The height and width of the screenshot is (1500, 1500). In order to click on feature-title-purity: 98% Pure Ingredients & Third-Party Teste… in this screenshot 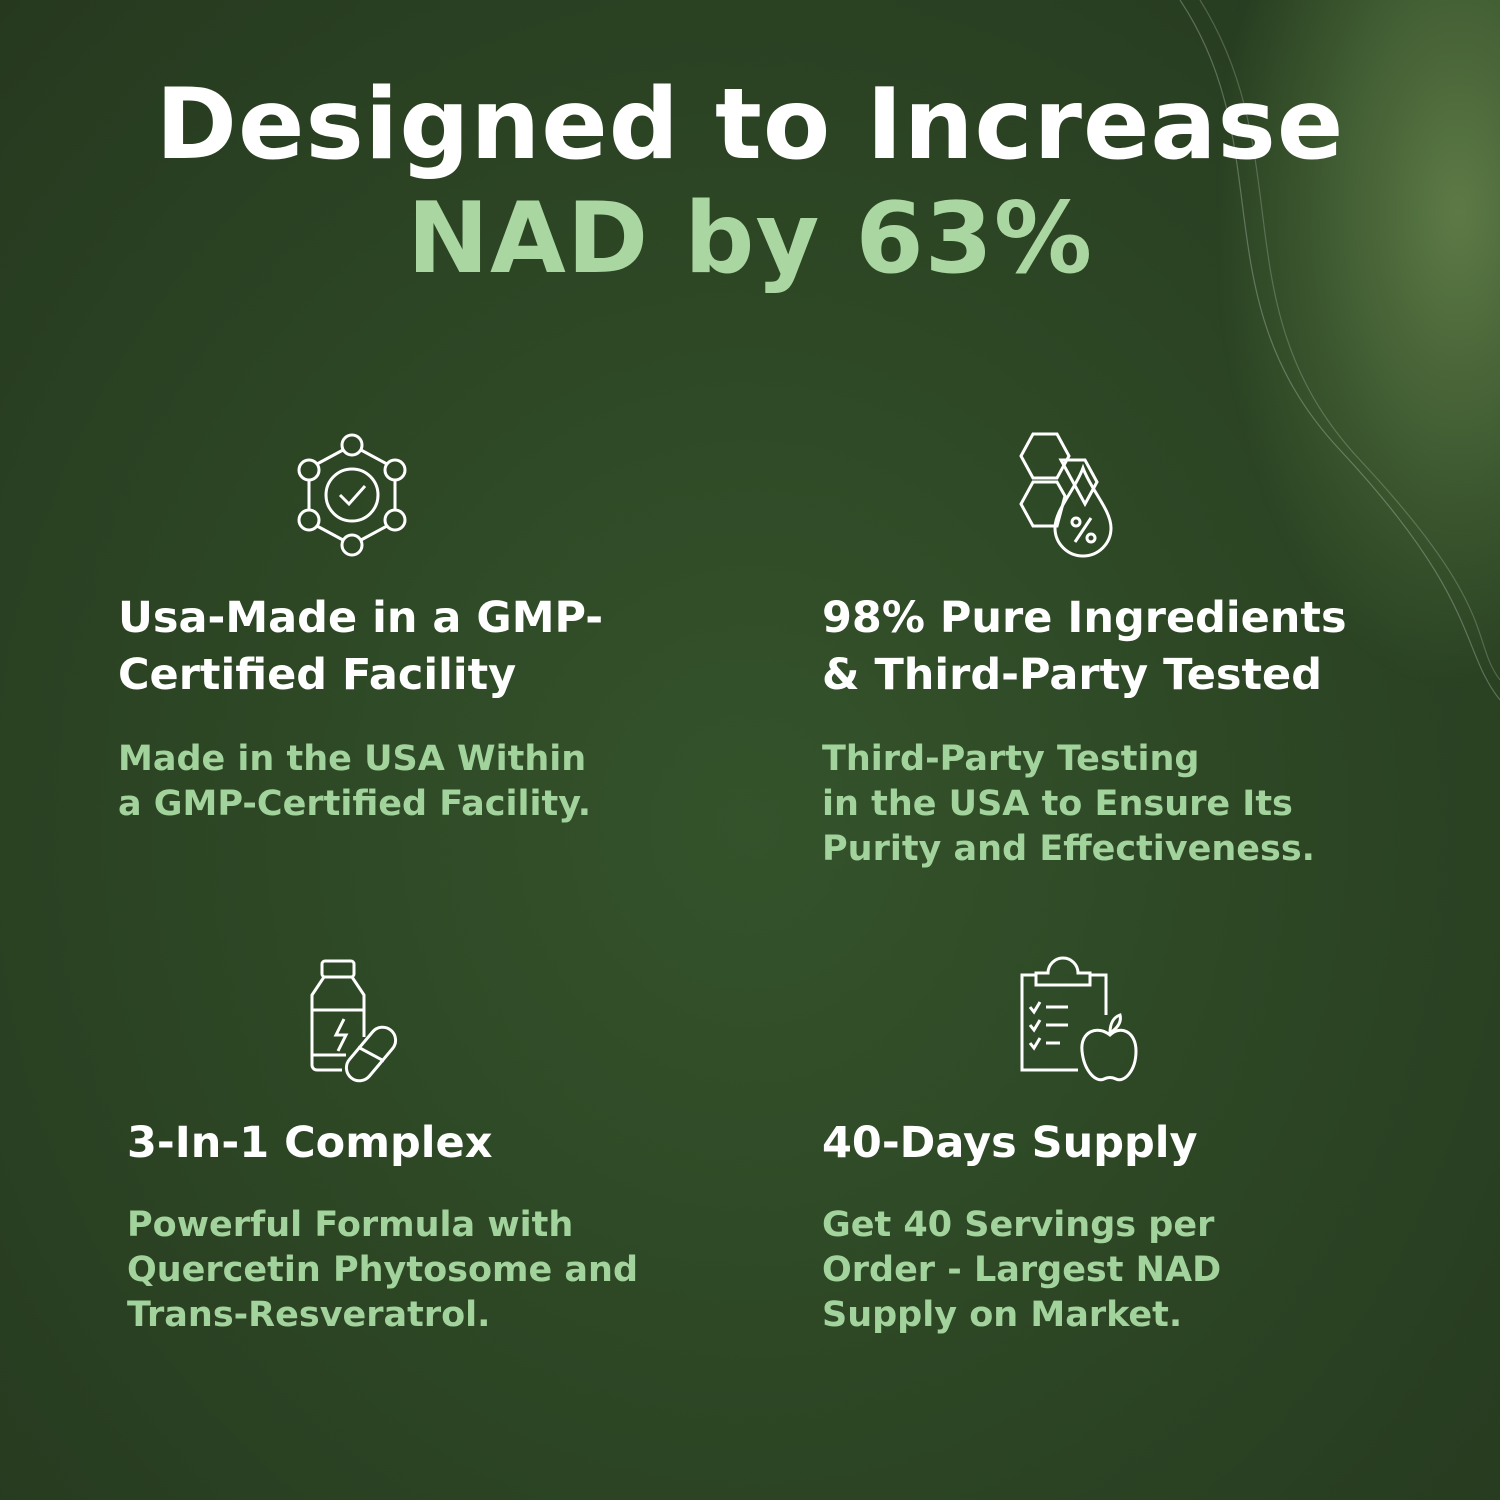, I will do `click(1084, 646)`.